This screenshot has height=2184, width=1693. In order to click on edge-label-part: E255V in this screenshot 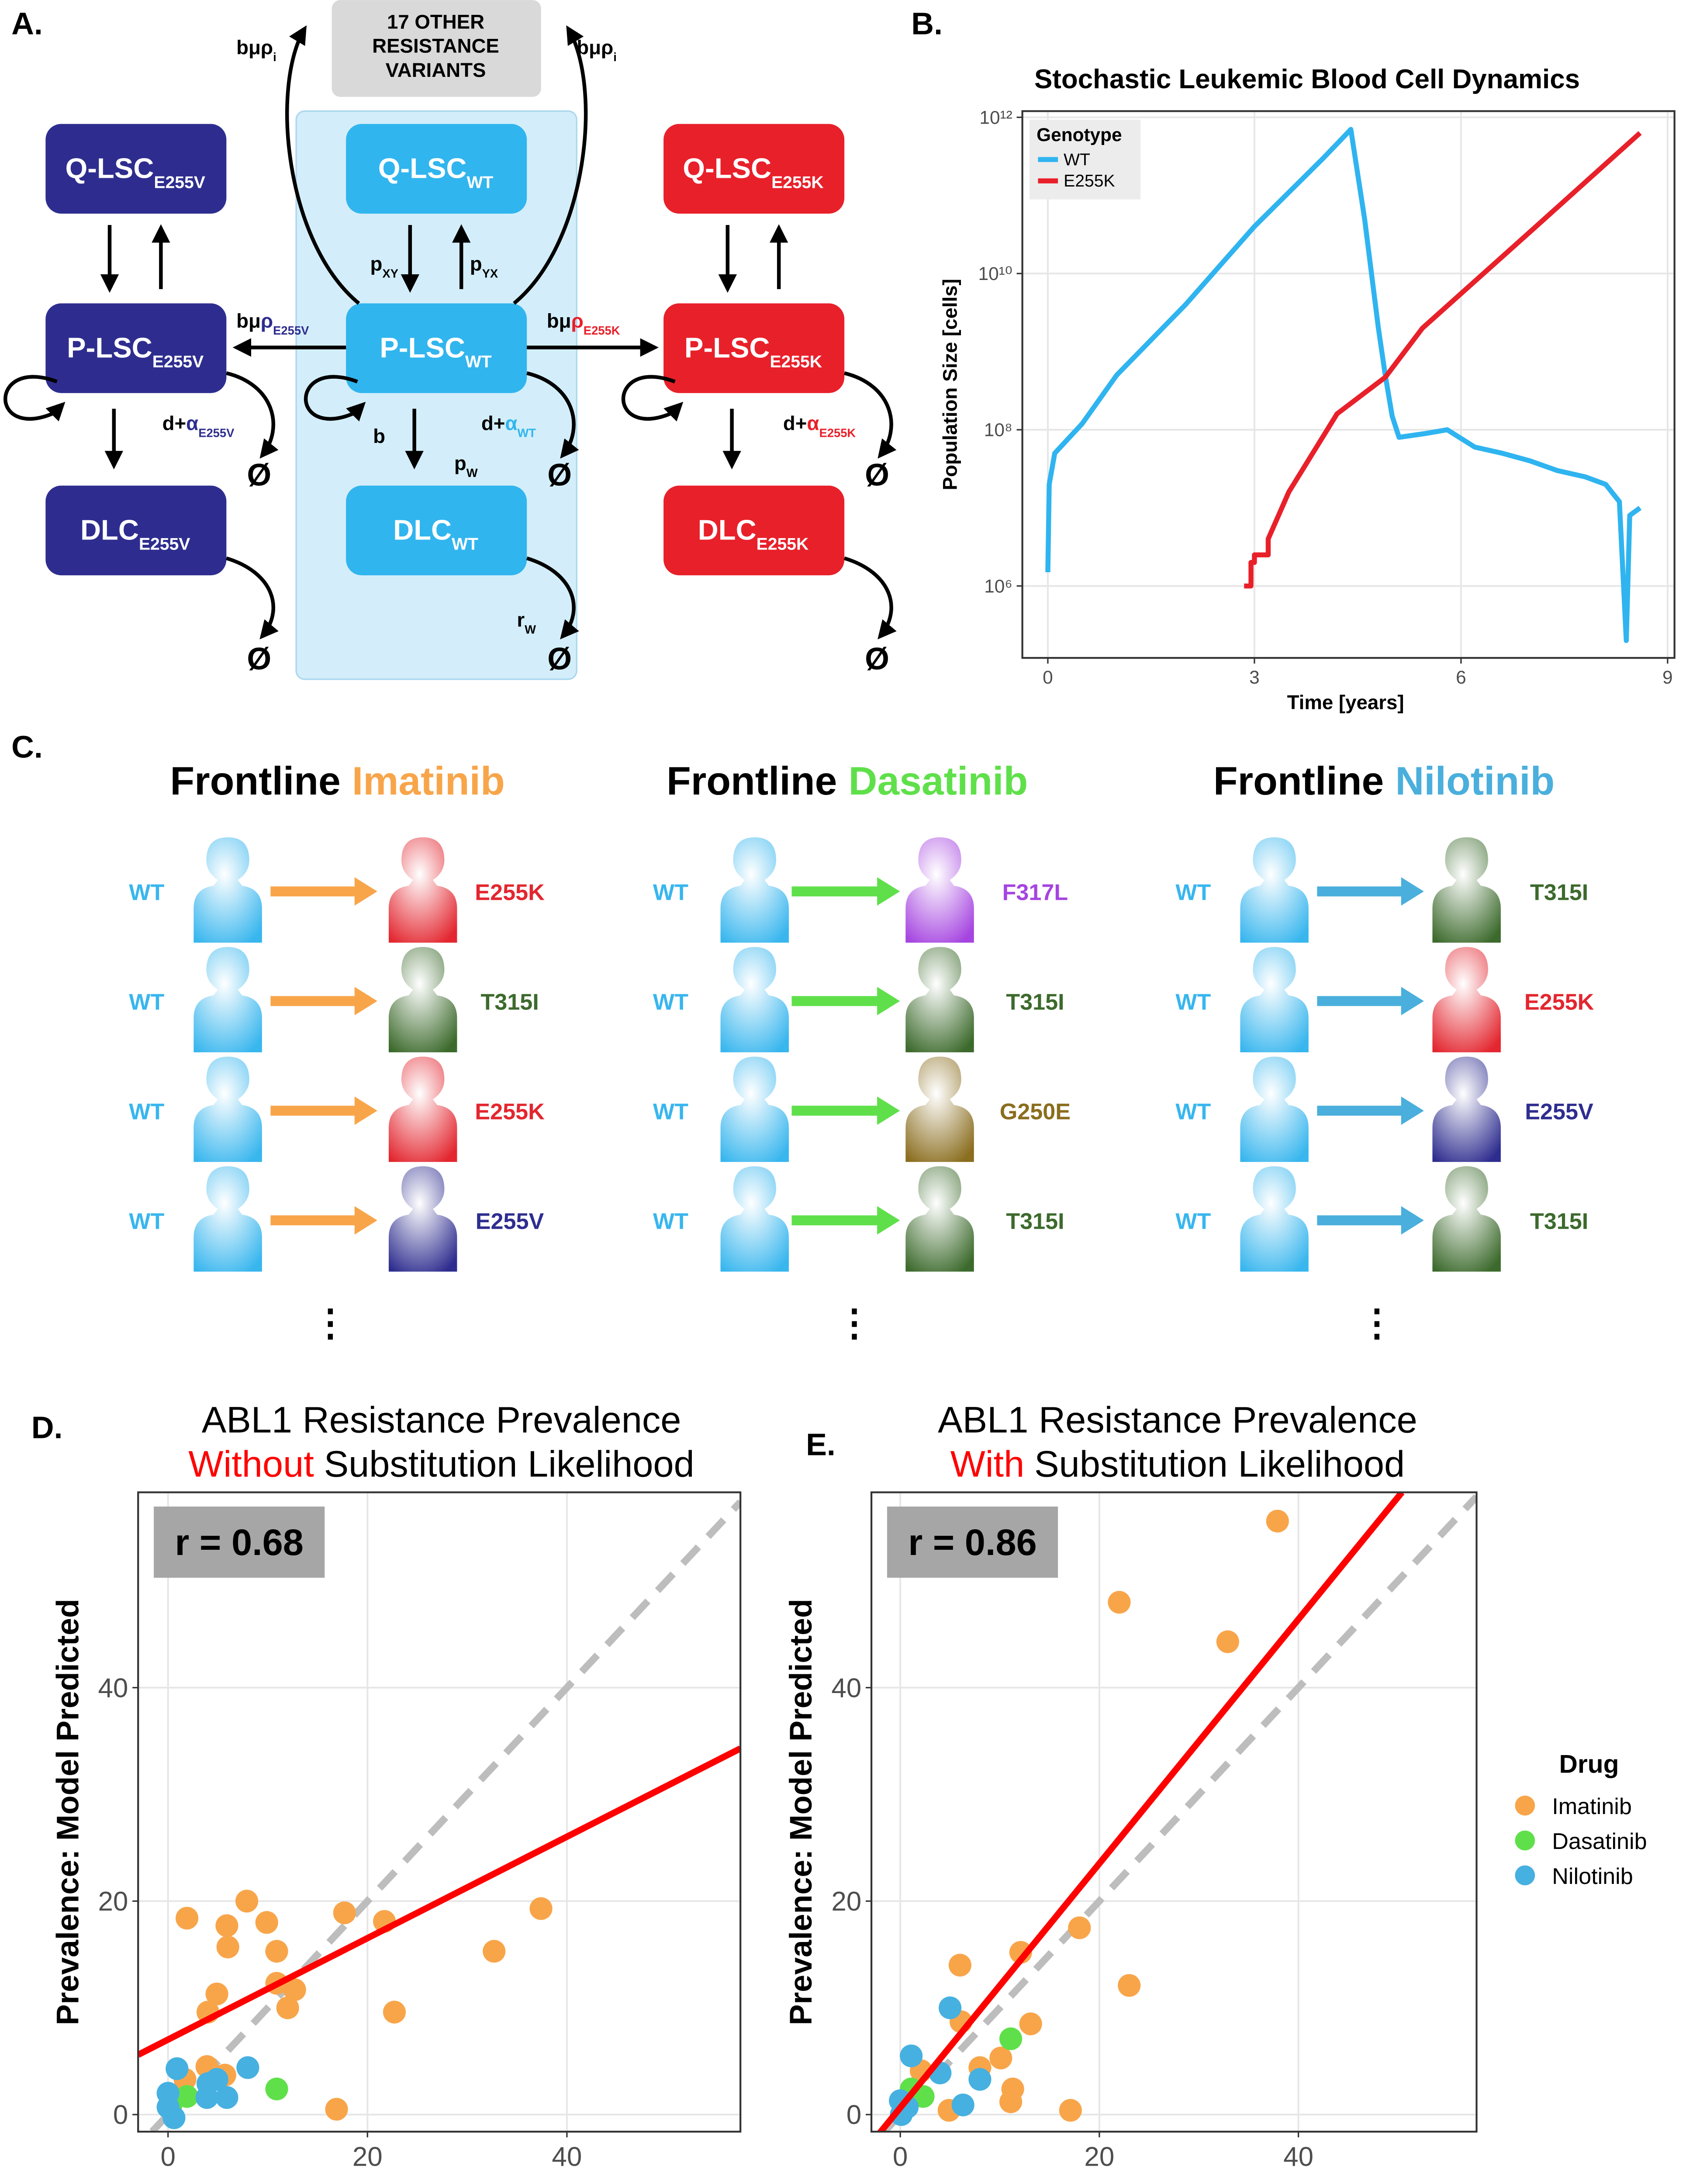, I will do `click(216, 433)`.